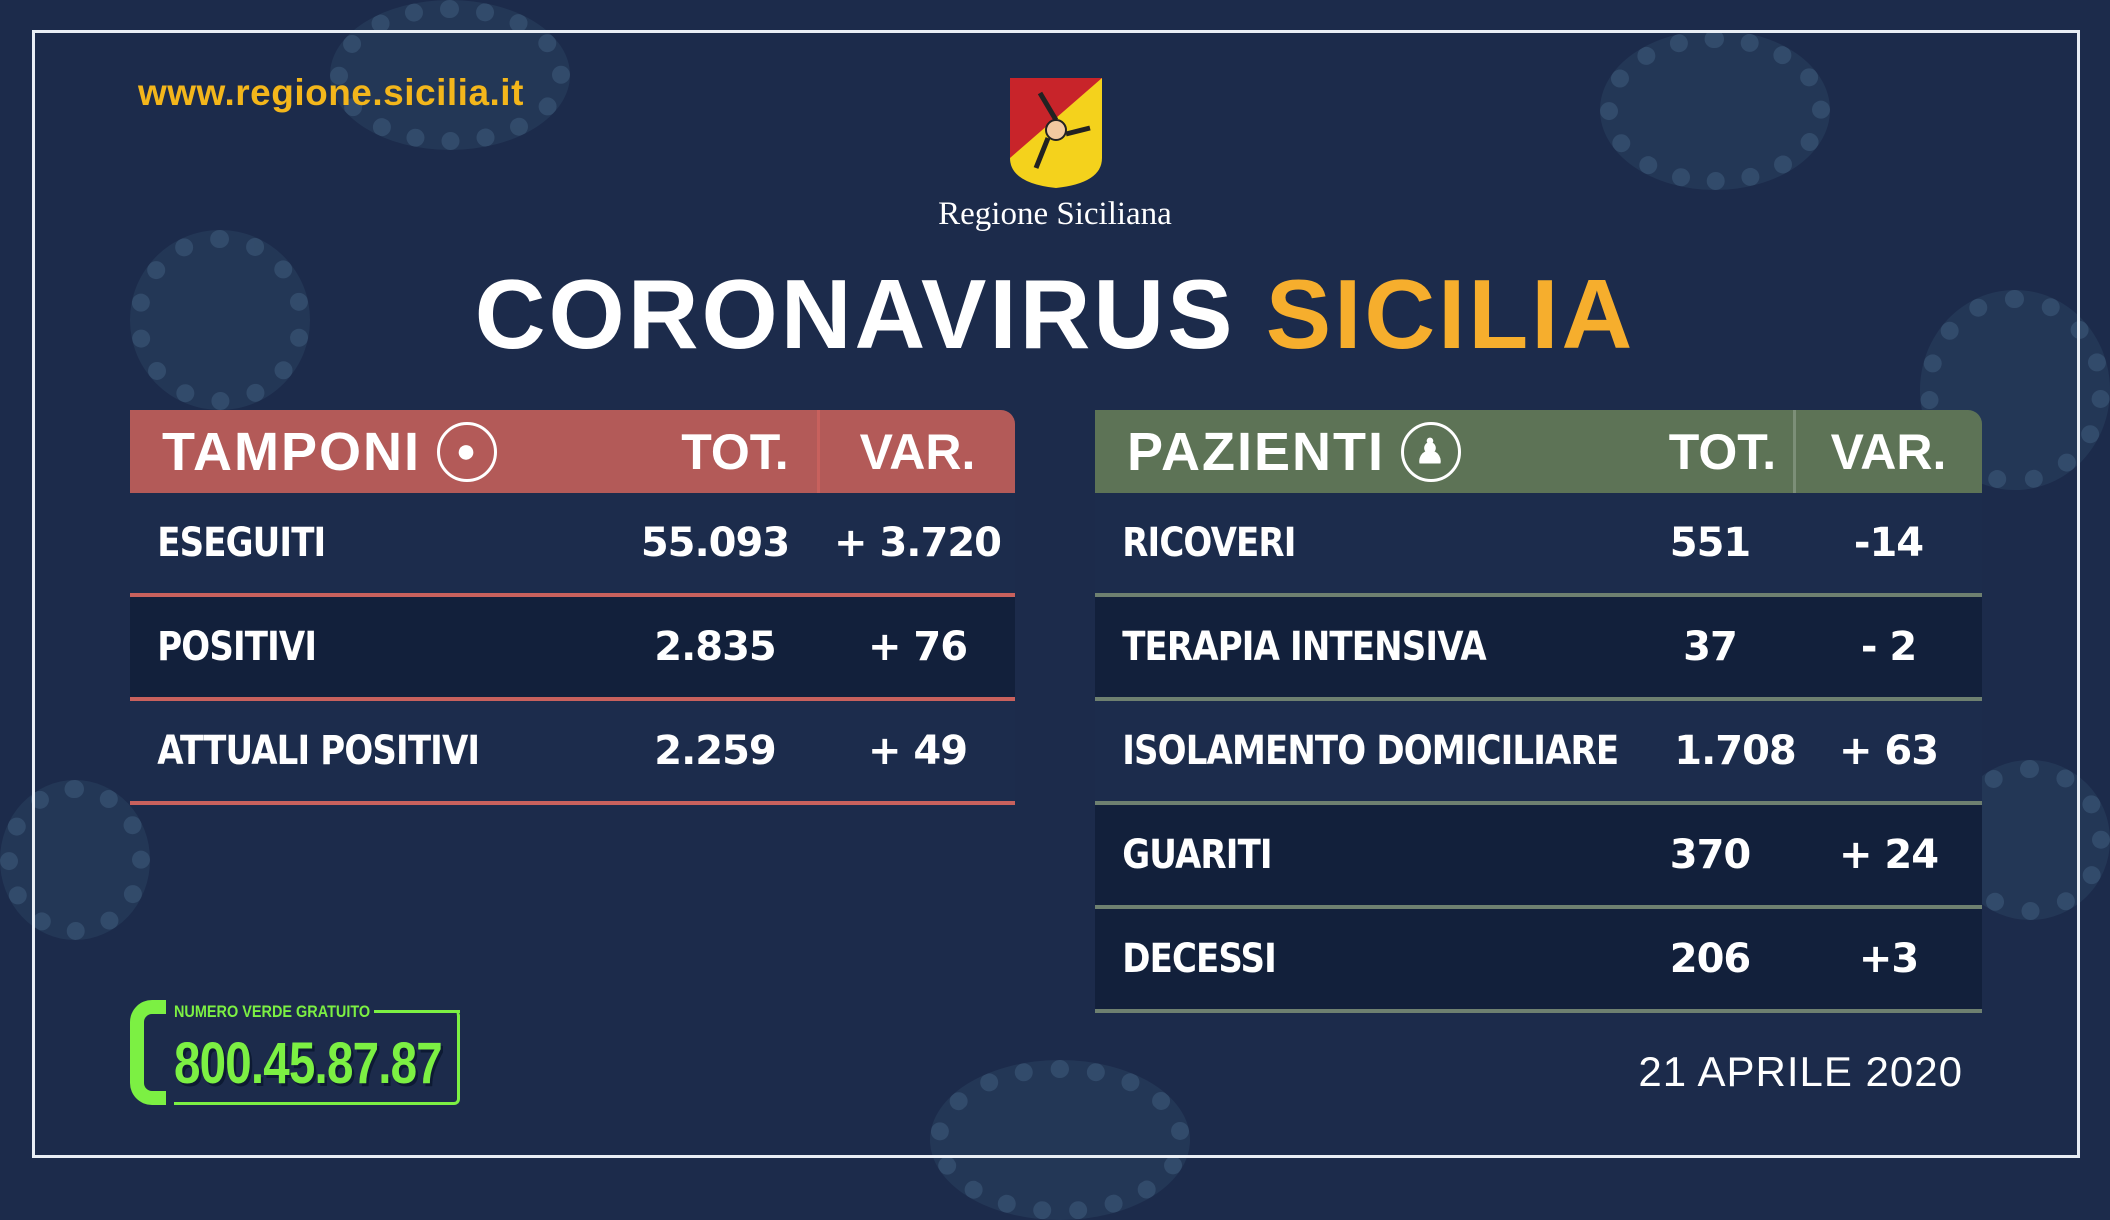 The image size is (2110, 1220). What do you see at coordinates (1710, 855) in the screenshot?
I see `row-tot: 370` at bounding box center [1710, 855].